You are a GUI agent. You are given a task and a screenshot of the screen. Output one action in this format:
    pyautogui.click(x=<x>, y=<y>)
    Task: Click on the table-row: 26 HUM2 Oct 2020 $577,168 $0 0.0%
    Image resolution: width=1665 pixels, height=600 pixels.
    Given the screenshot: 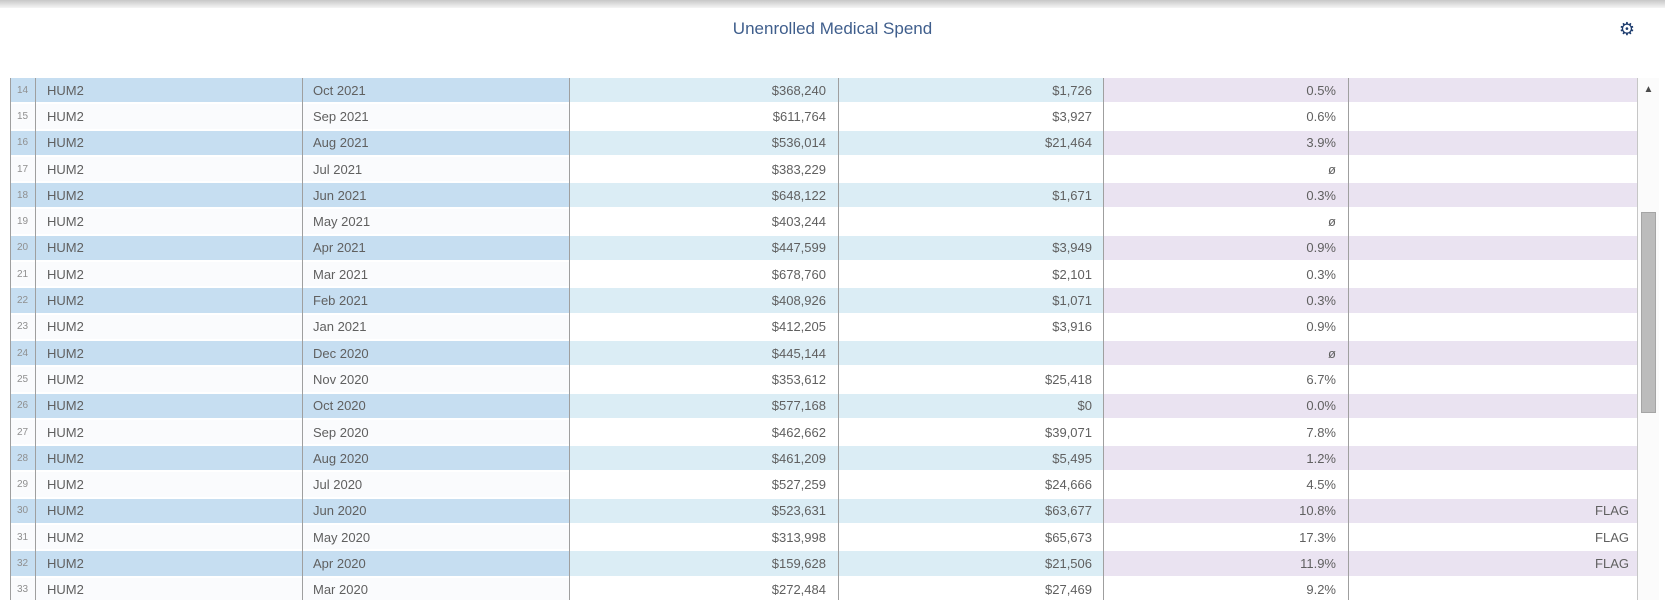 What is the action you would take?
    pyautogui.click(x=823, y=406)
    